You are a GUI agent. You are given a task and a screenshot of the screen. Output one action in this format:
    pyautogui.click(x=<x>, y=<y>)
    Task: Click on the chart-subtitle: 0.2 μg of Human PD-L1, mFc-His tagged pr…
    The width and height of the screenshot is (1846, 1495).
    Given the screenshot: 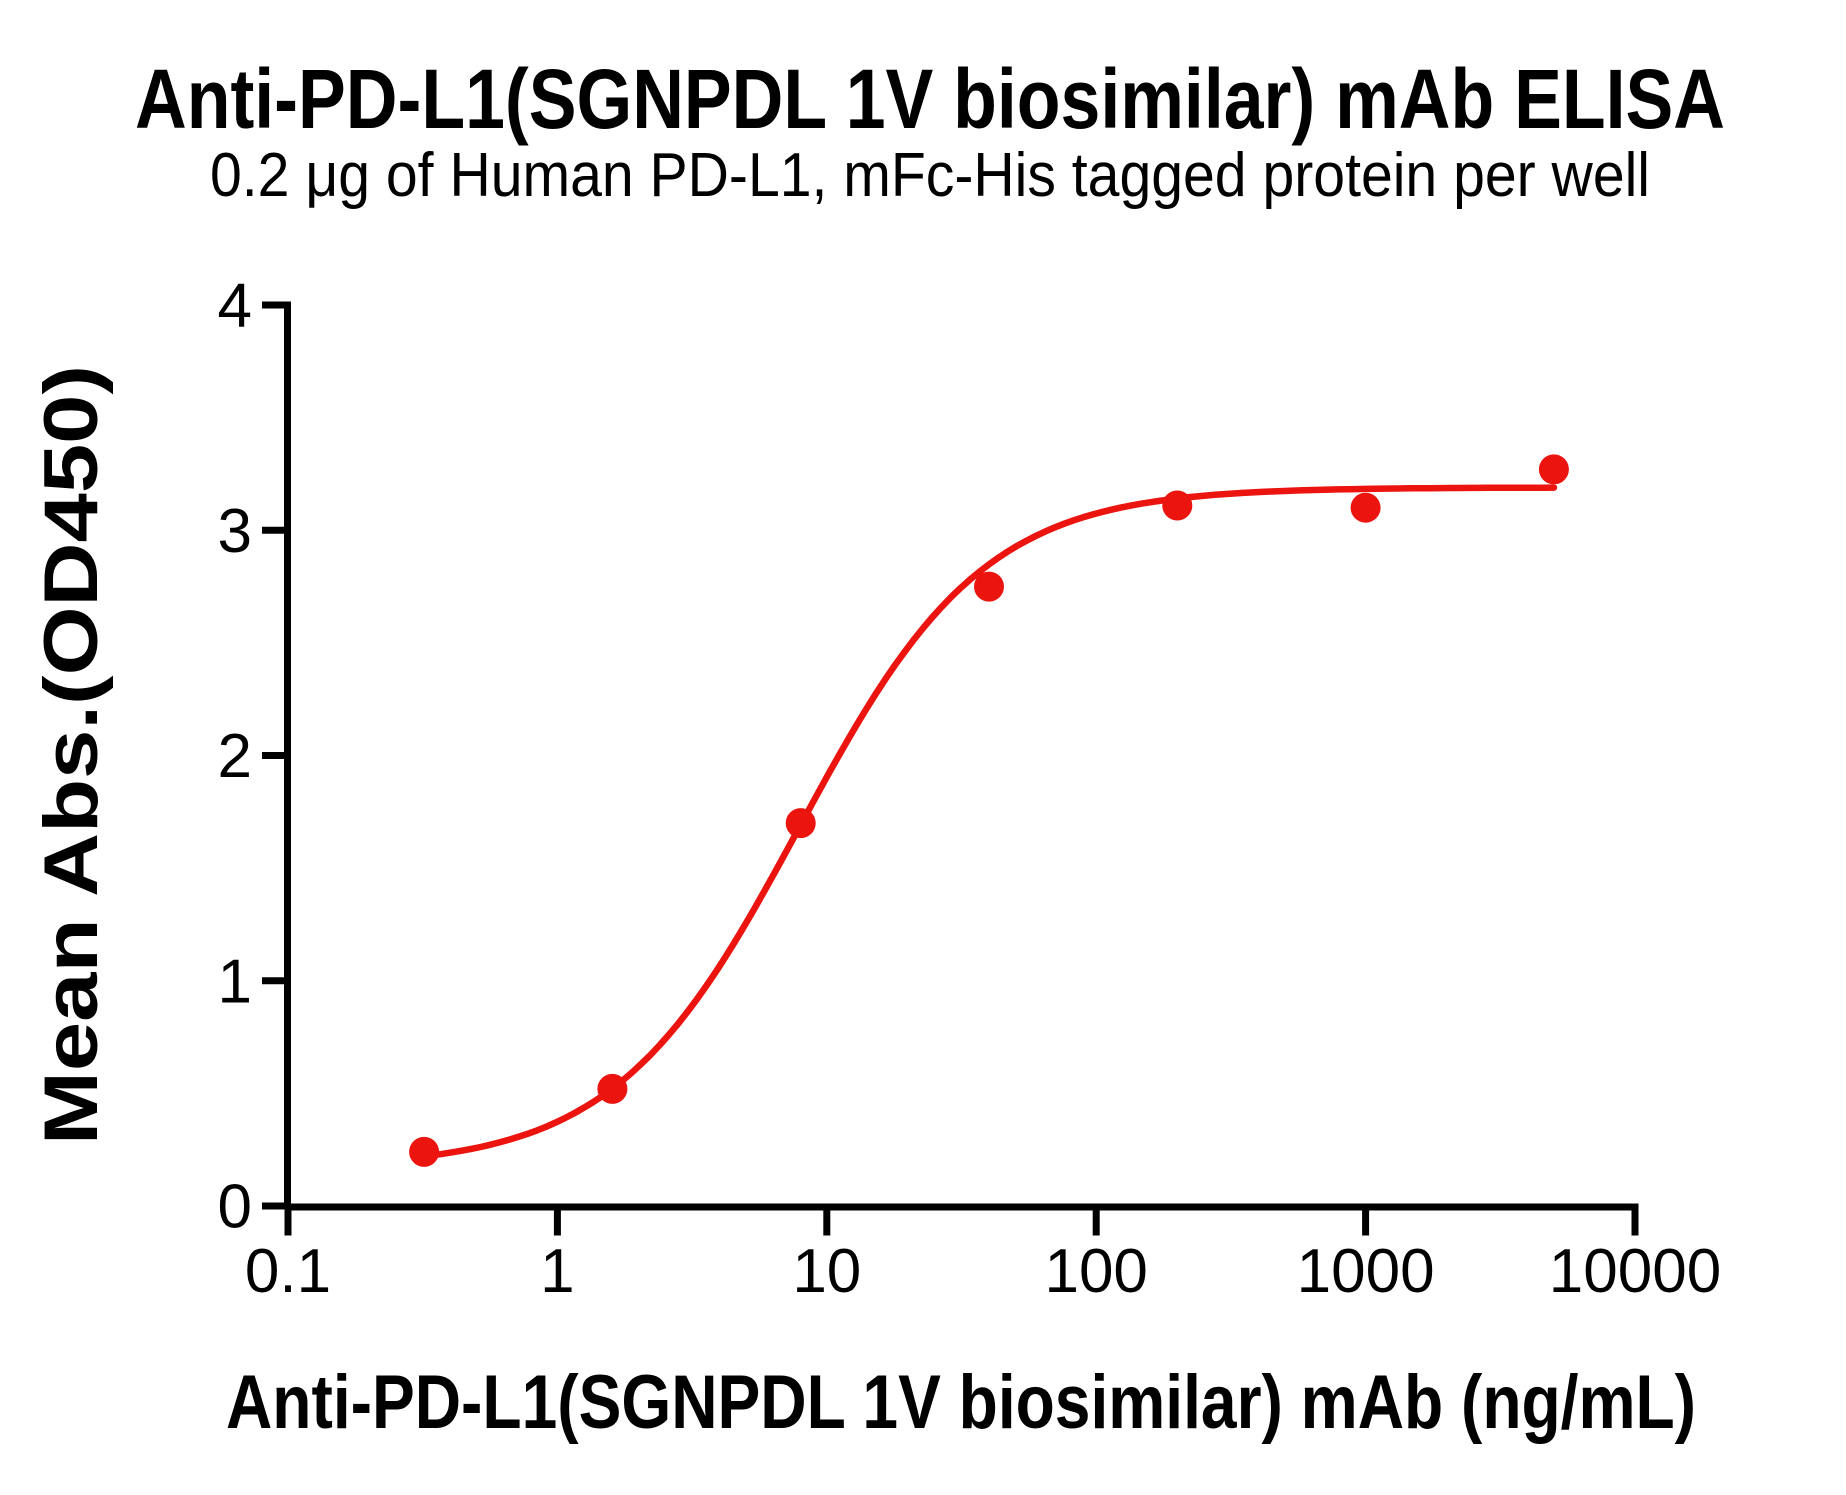 What is the action you would take?
    pyautogui.click(x=930, y=175)
    